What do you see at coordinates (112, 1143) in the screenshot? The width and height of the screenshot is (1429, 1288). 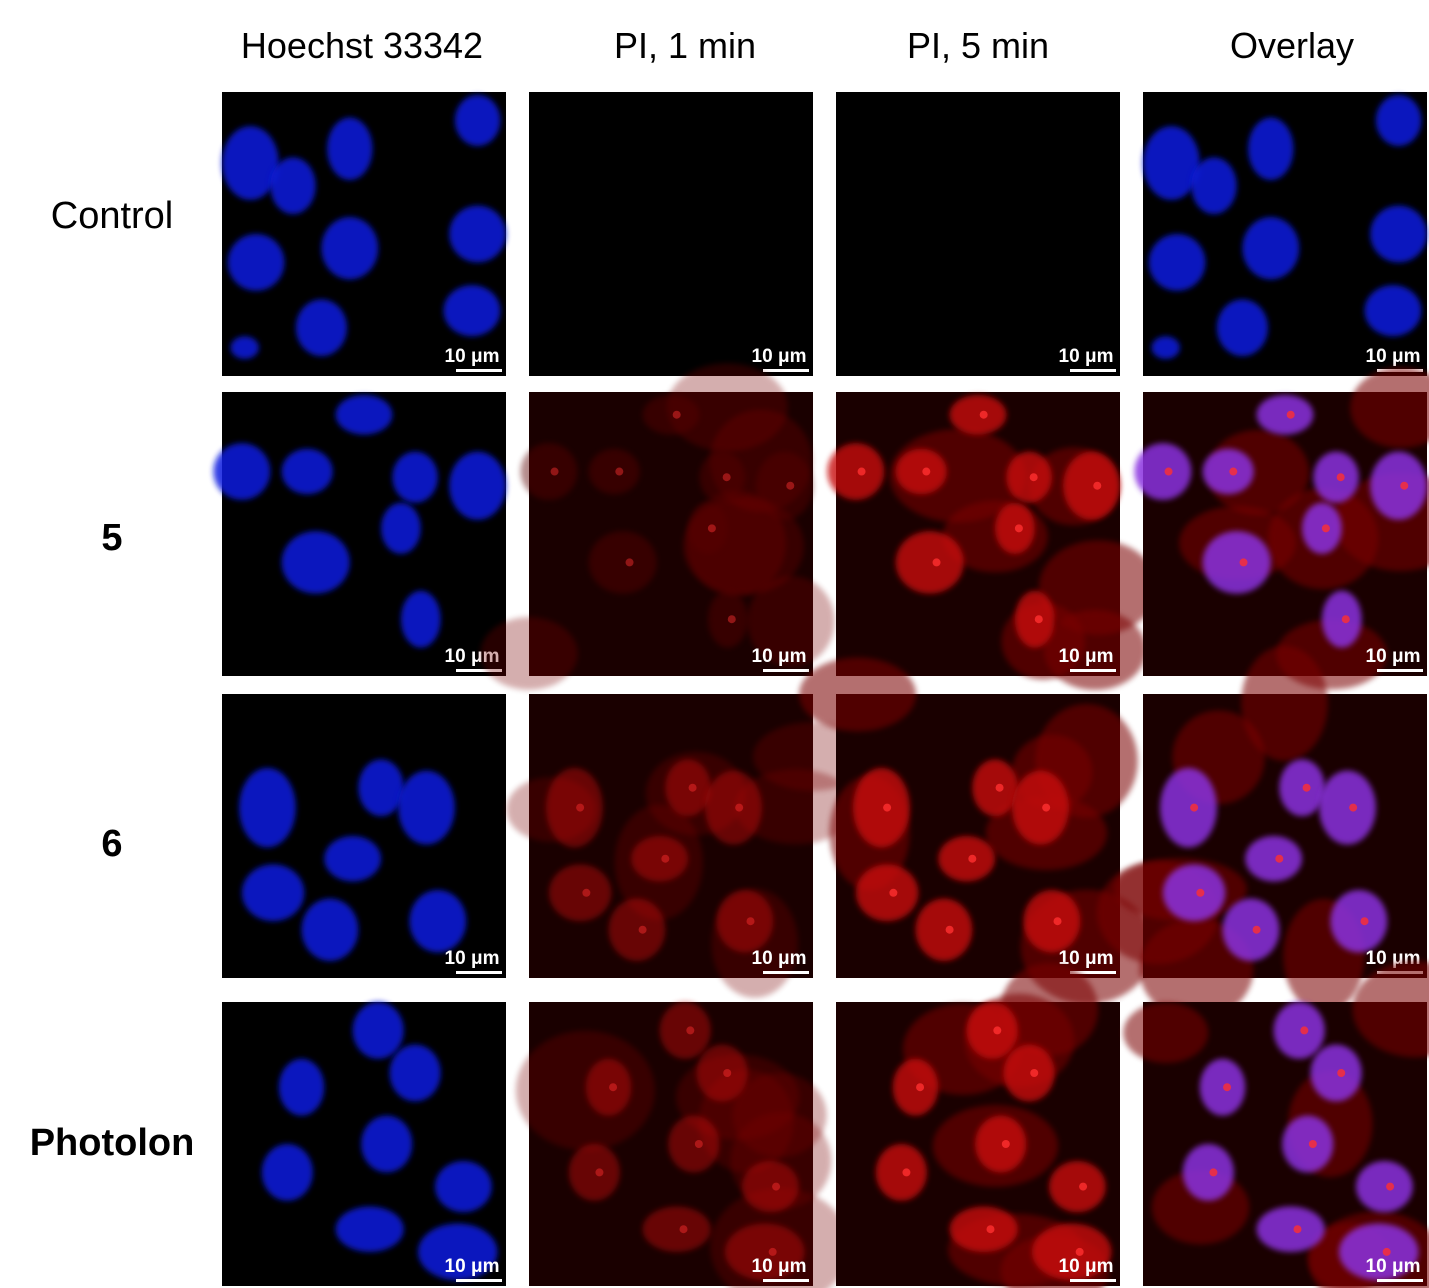 I see `row-label: Photolon` at bounding box center [112, 1143].